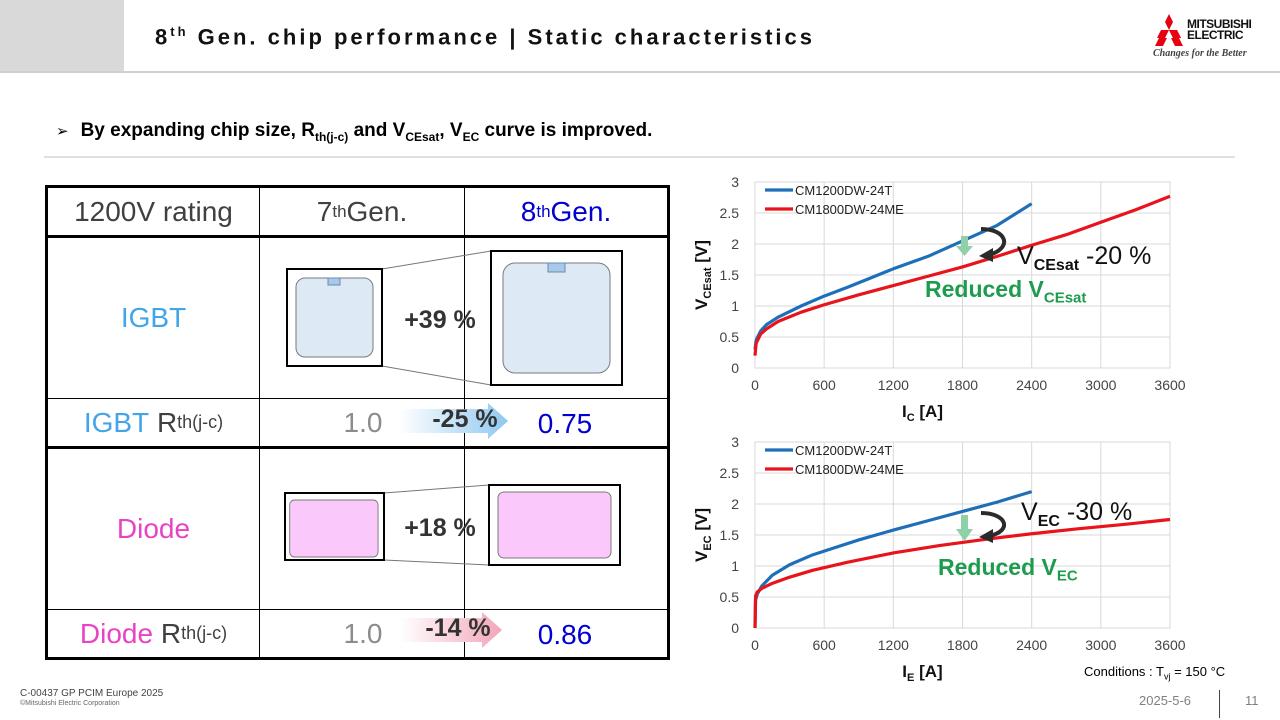 The image size is (1280, 720). Describe the element at coordinates (153, 317) in the screenshot. I see `igbt-label: IGBT` at that location.